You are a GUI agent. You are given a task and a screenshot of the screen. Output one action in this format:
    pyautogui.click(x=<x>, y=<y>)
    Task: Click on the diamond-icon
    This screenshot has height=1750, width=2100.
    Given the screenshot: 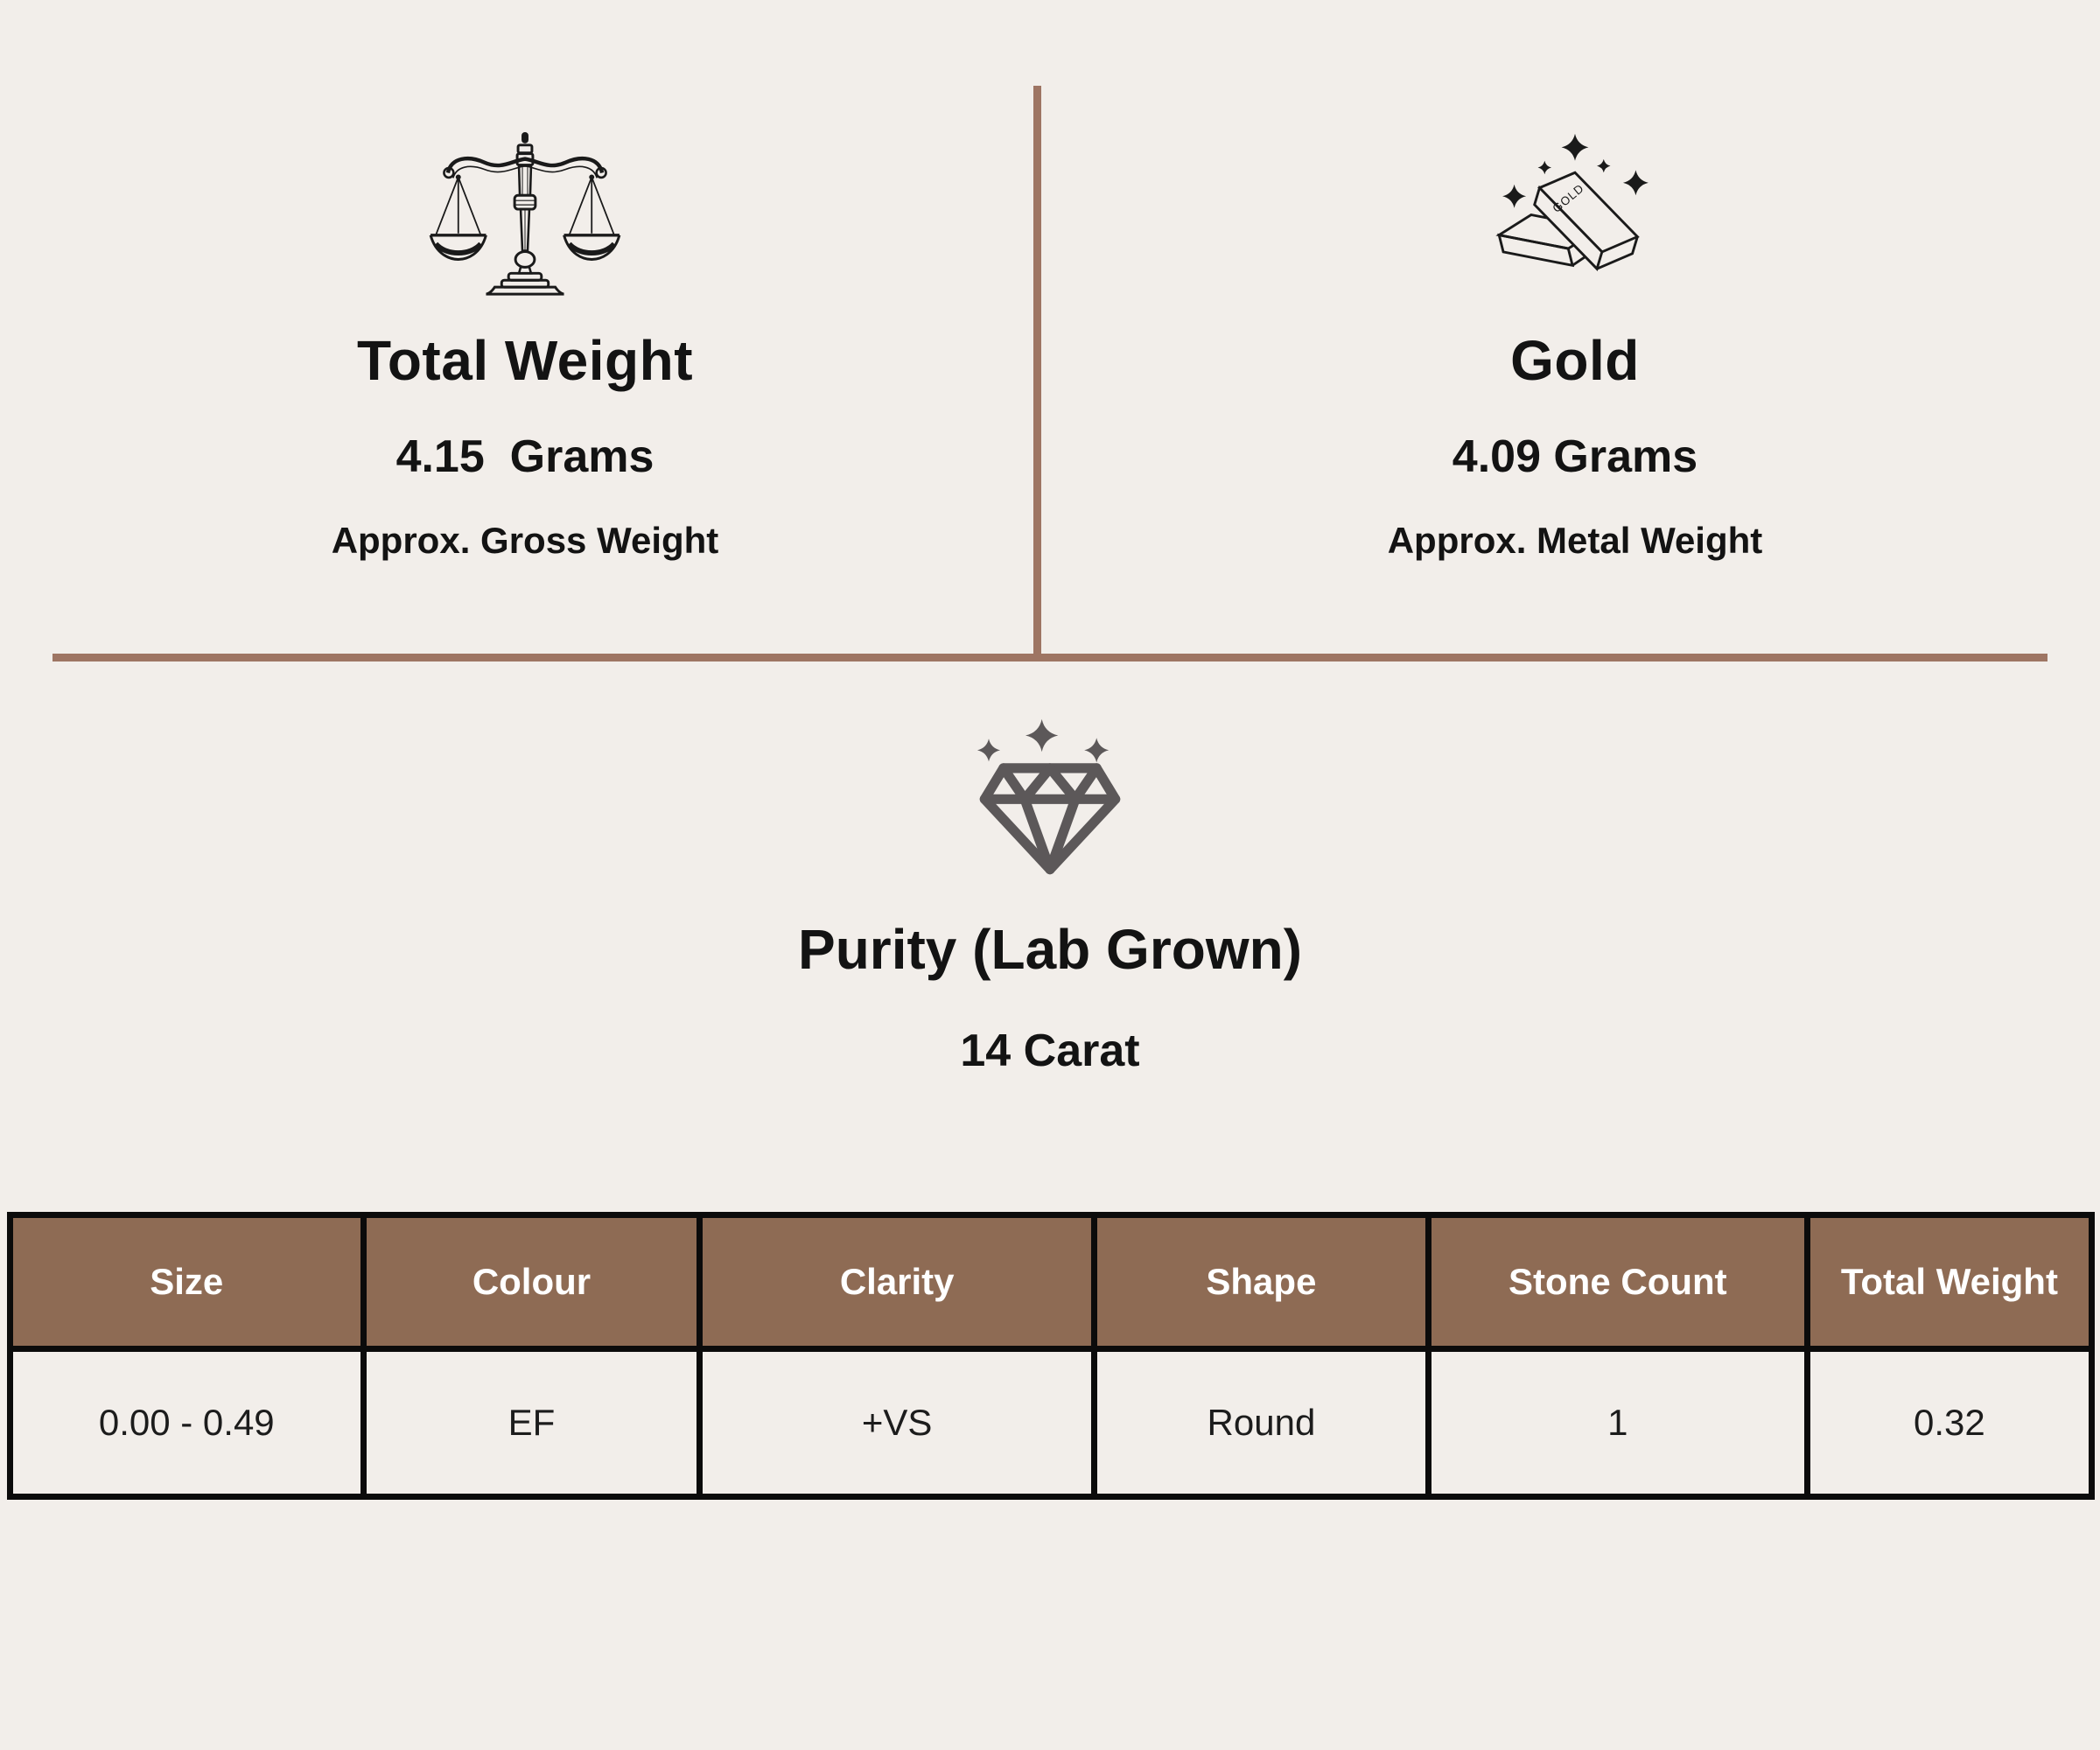 What is the action you would take?
    pyautogui.click(x=1050, y=797)
    